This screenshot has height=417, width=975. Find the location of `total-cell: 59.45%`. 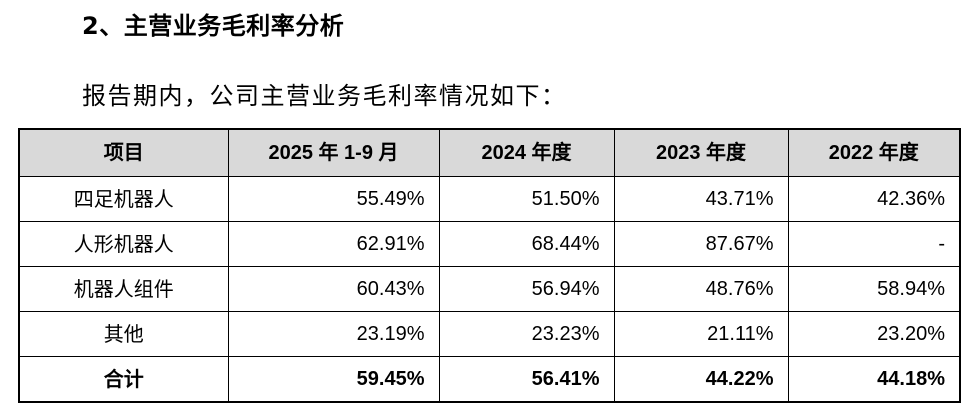

total-cell: 59.45% is located at coordinates (333, 378).